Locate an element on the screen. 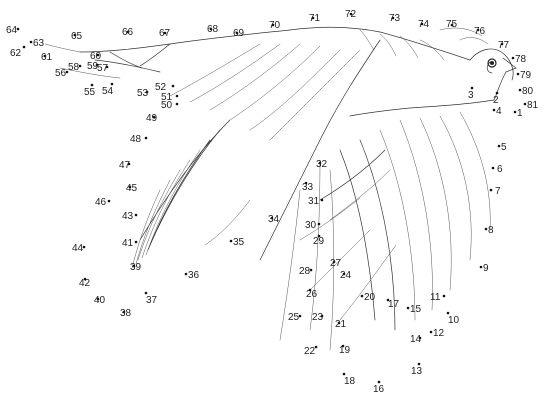 This screenshot has width=543, height=396. dot-76: 76 is located at coordinates (480, 31).